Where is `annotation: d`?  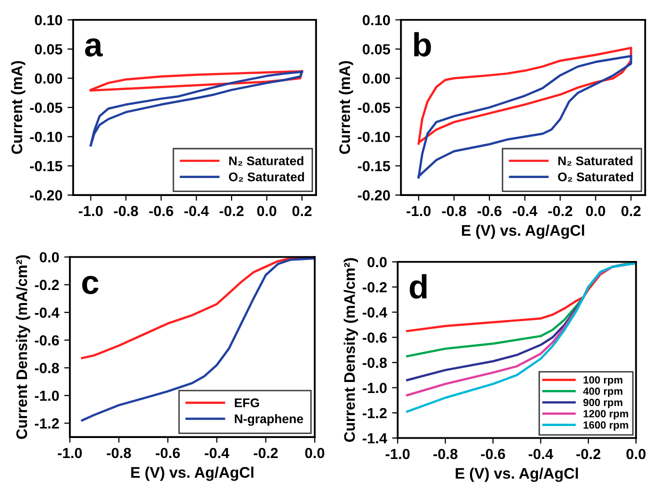
annotation: d is located at coordinates (418, 286).